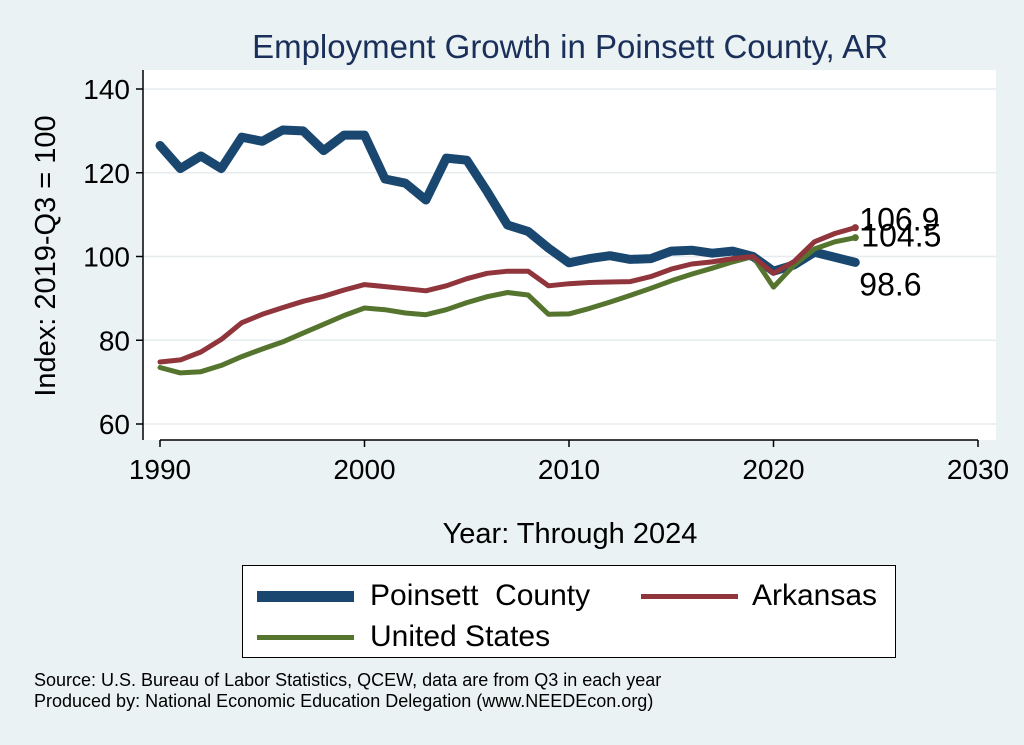 Image resolution: width=1024 pixels, height=745 pixels. I want to click on end-label-2: 104.5, so click(901, 236).